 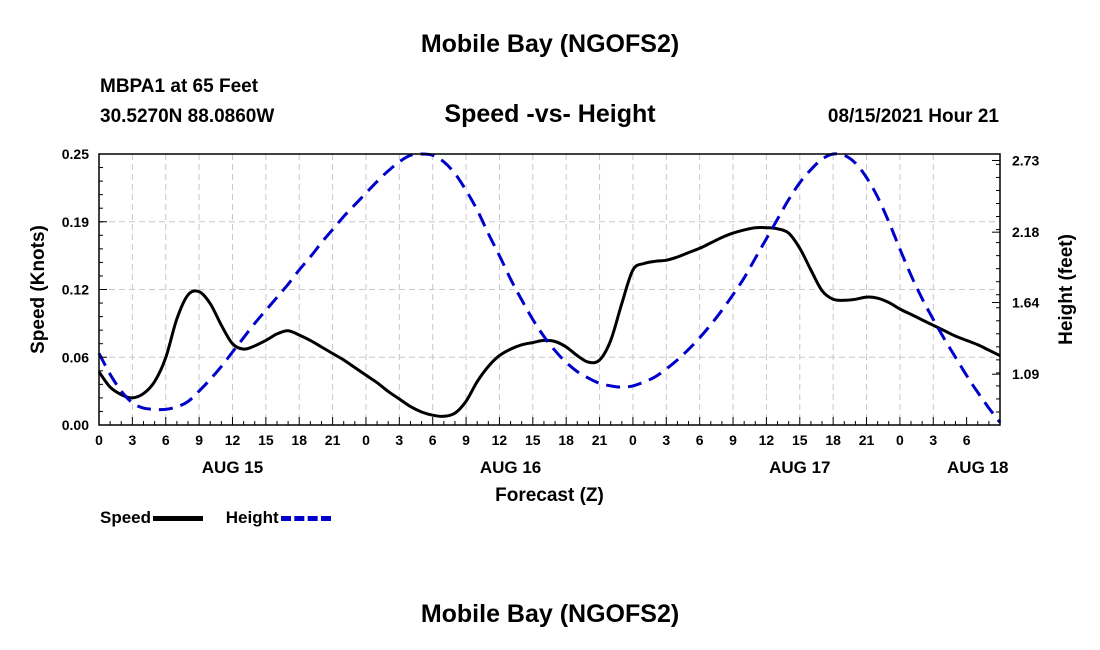 What do you see at coordinates (252, 517) in the screenshot?
I see `legend-label-height: Height` at bounding box center [252, 517].